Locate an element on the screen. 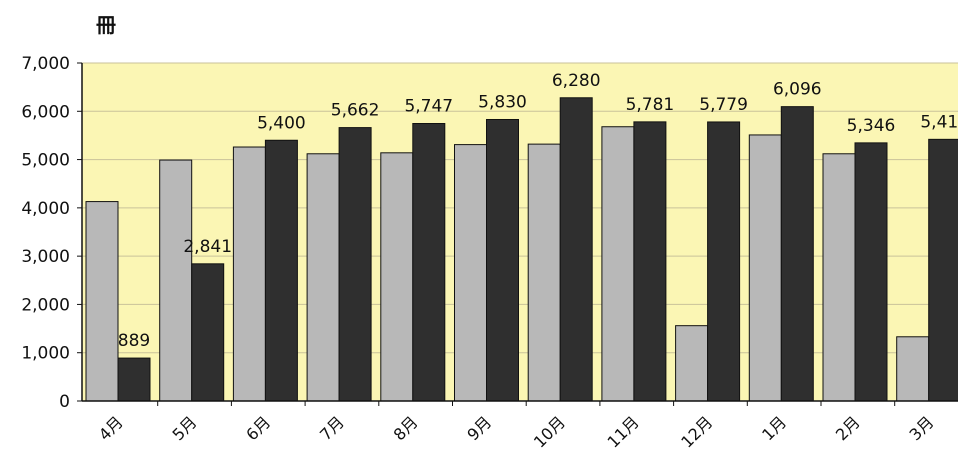  category-label: 7月 is located at coordinates (332, 428).